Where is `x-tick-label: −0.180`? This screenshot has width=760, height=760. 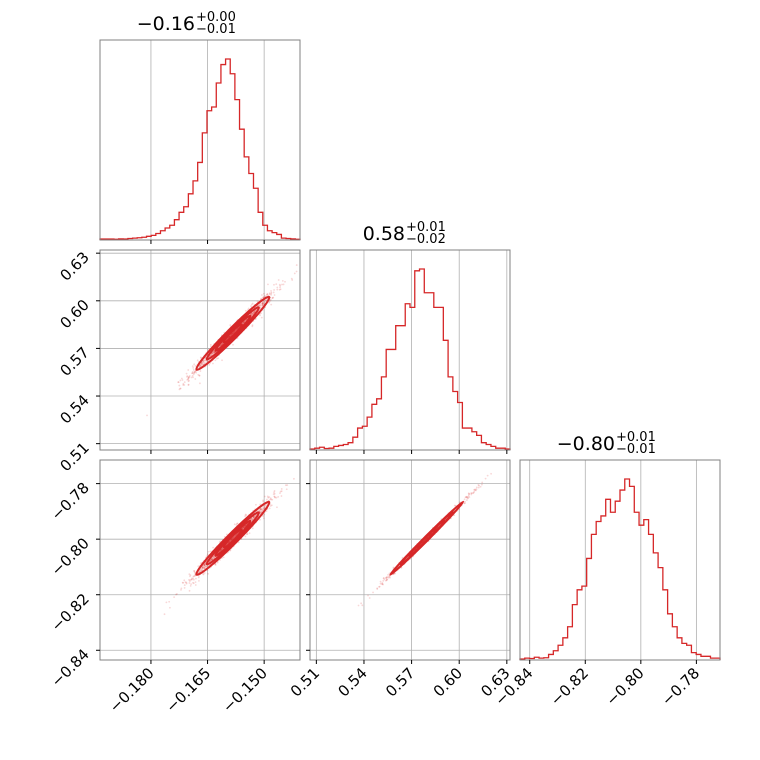
x-tick-label: −0.180 is located at coordinates (132, 690).